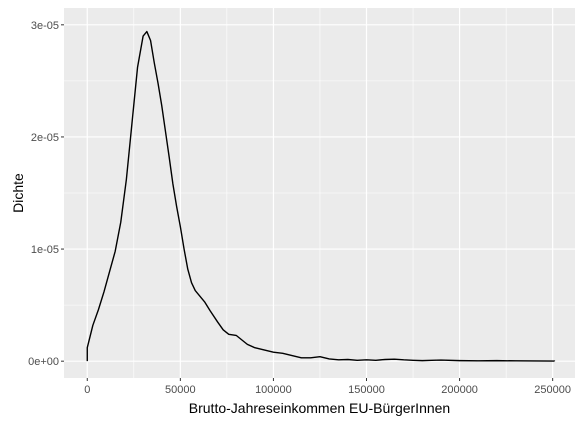 This screenshot has width=581, height=423. Describe the element at coordinates (43, 362) in the screenshot. I see `y-tick-label: 0e+00` at that location.